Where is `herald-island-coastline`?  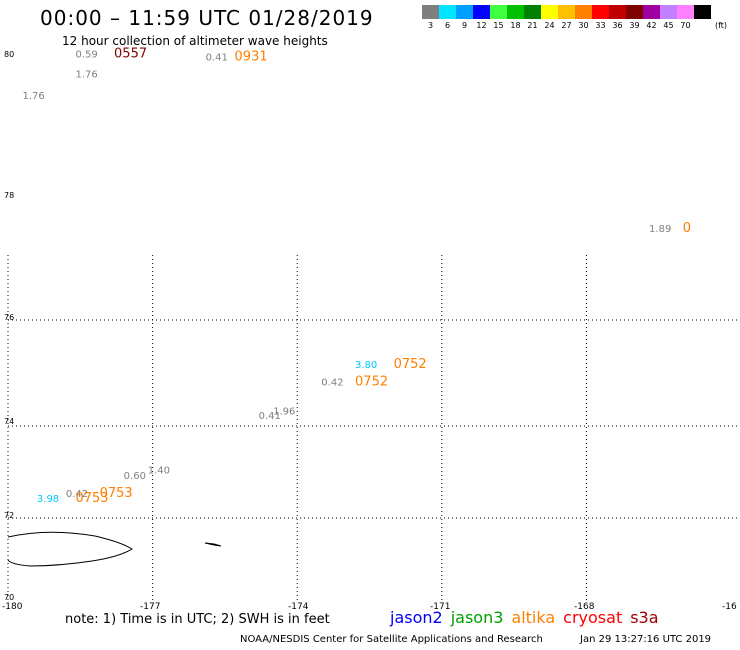
herald-island-coastline is located at coordinates (213, 544).